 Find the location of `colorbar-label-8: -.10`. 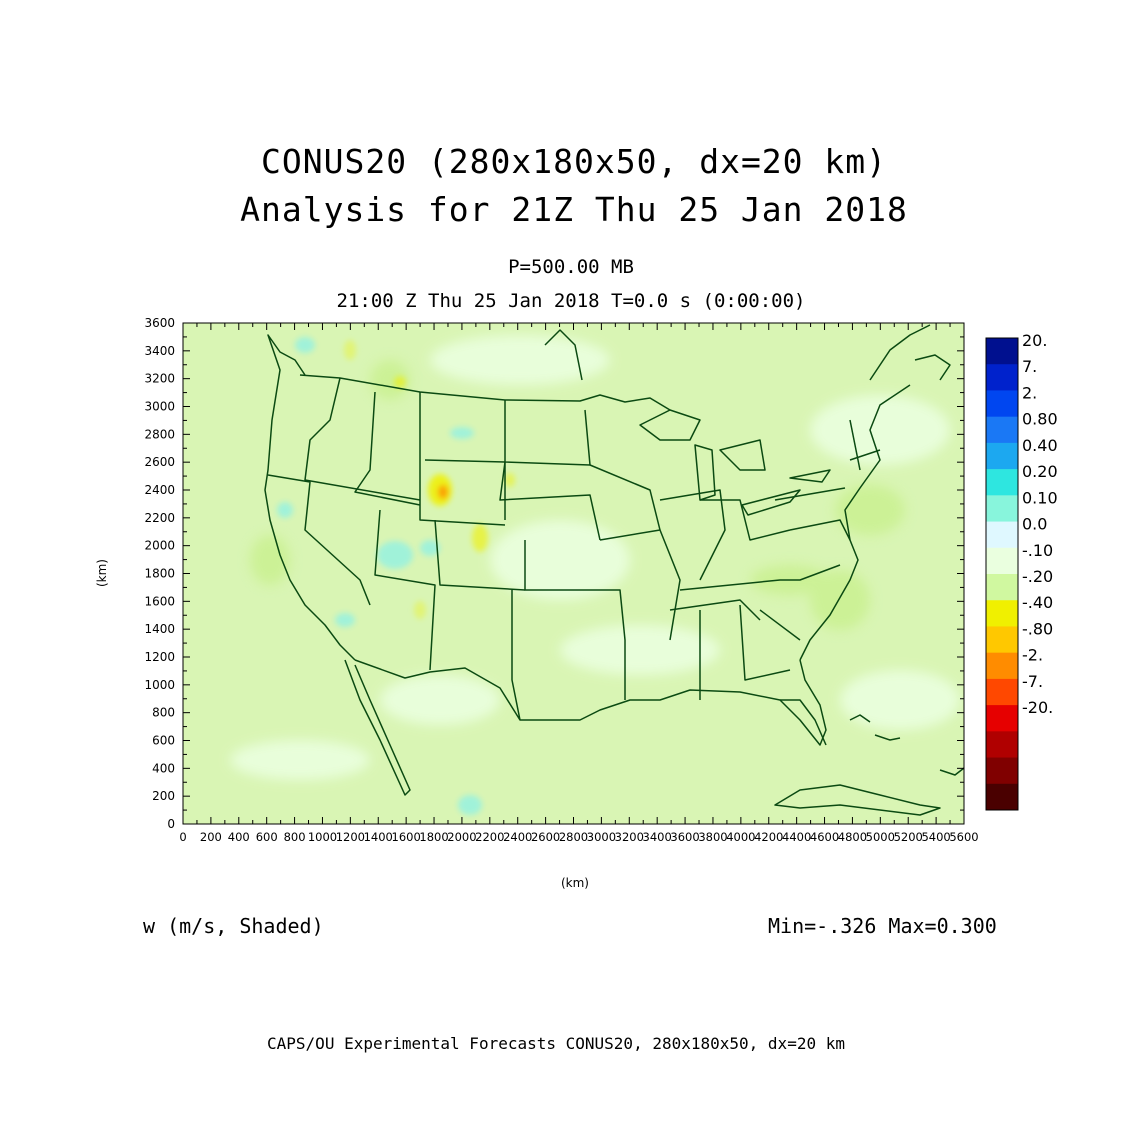

colorbar-label-8: -.10 is located at coordinates (1037, 550).